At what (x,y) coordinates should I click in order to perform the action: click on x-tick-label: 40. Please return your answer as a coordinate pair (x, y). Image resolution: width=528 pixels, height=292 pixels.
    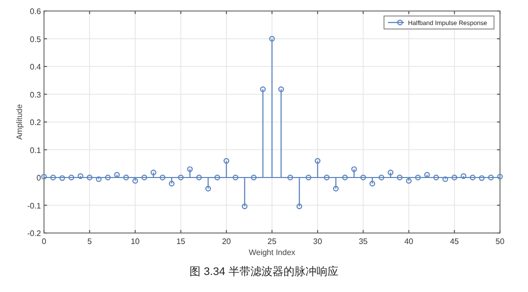
    Looking at the image, I should click on (409, 241).